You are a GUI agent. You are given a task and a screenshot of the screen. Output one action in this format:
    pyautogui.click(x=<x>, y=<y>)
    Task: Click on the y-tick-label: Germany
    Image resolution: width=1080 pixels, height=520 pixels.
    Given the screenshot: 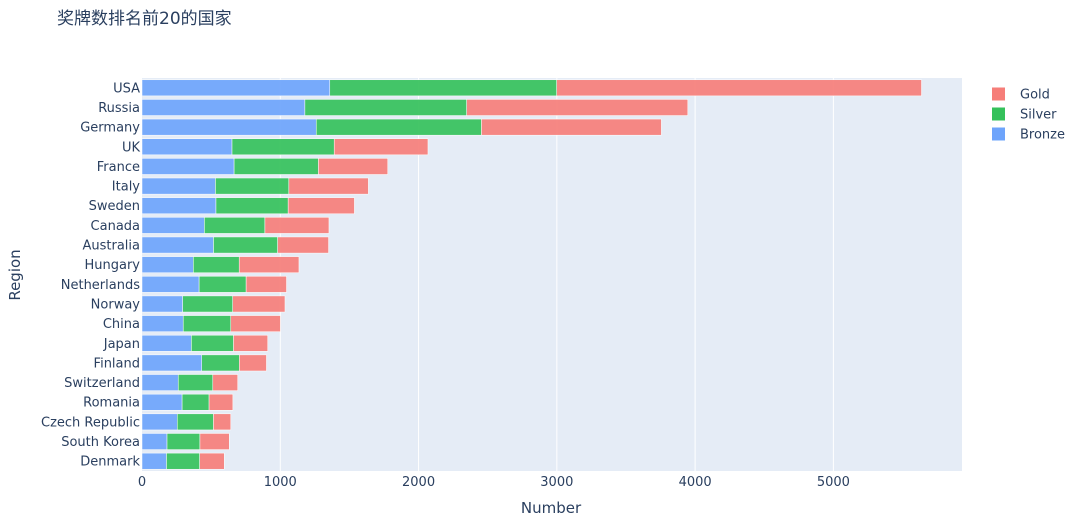 What is the action you would take?
    pyautogui.click(x=110, y=128)
    